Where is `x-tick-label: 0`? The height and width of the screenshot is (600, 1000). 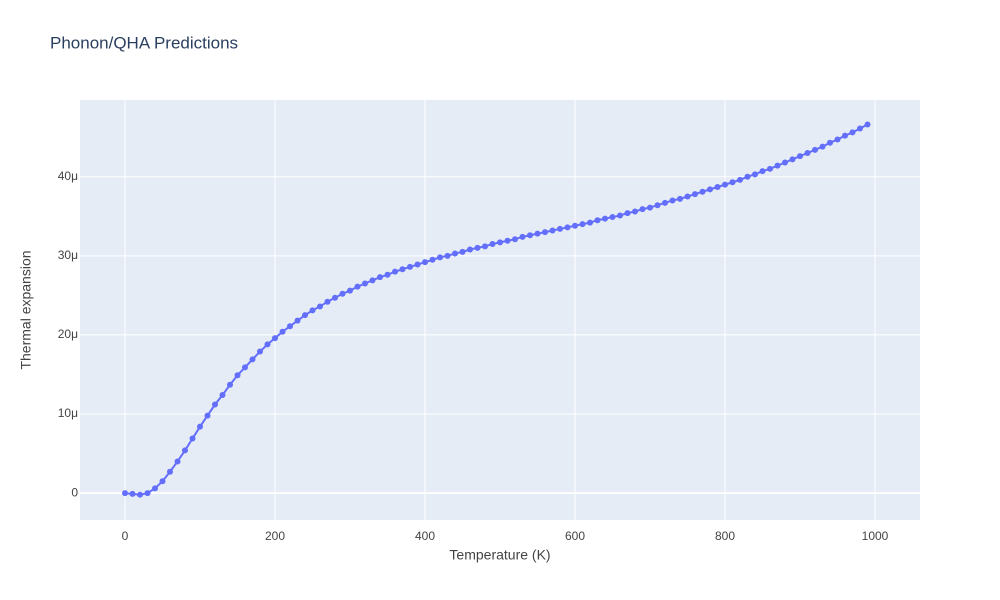
x-tick-label: 0 is located at coordinates (125, 536).